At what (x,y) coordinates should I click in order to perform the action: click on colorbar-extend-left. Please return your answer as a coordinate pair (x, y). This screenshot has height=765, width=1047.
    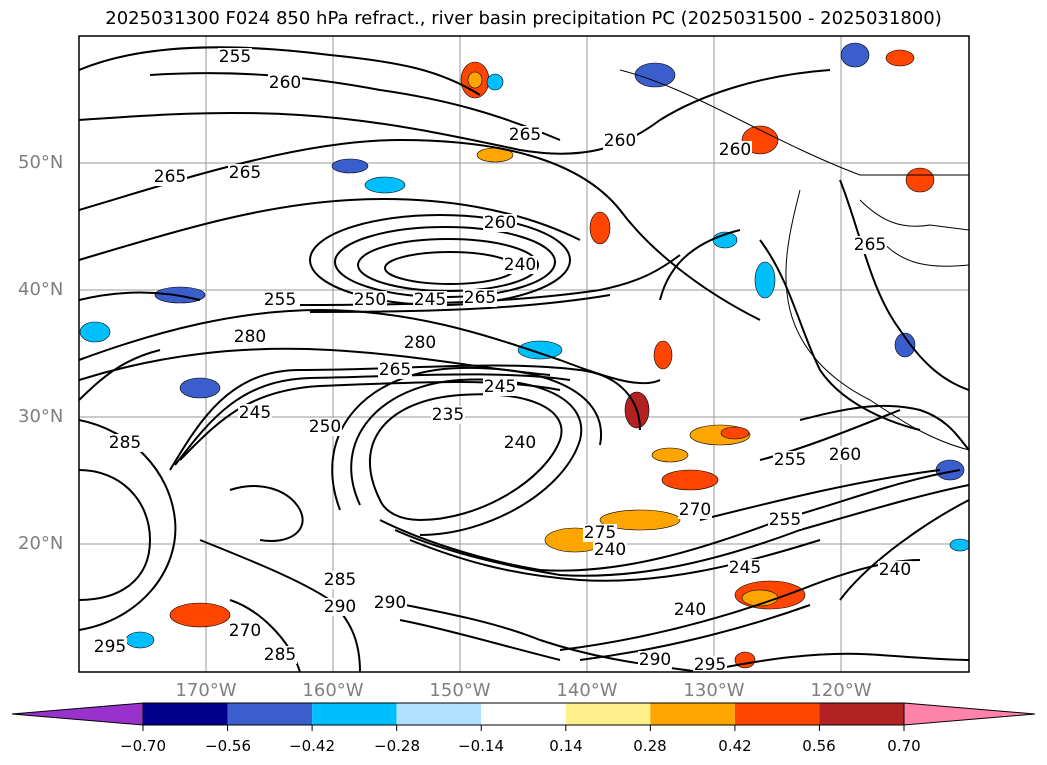
    Looking at the image, I should click on (77, 714).